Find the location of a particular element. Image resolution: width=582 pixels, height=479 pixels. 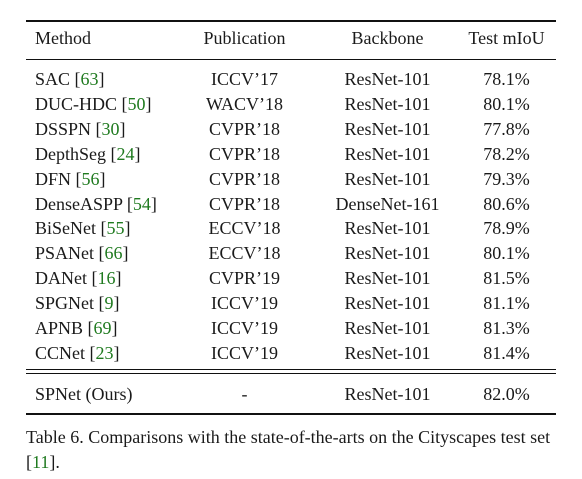

method-name: CCNet is located at coordinates (60, 352).